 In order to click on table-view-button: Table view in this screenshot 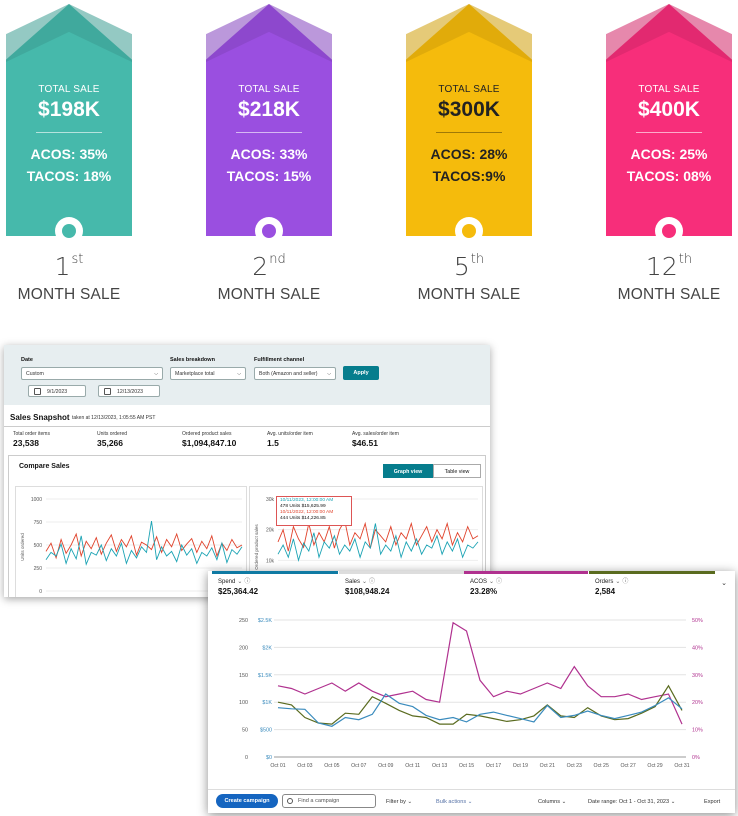, I will do `click(457, 471)`.